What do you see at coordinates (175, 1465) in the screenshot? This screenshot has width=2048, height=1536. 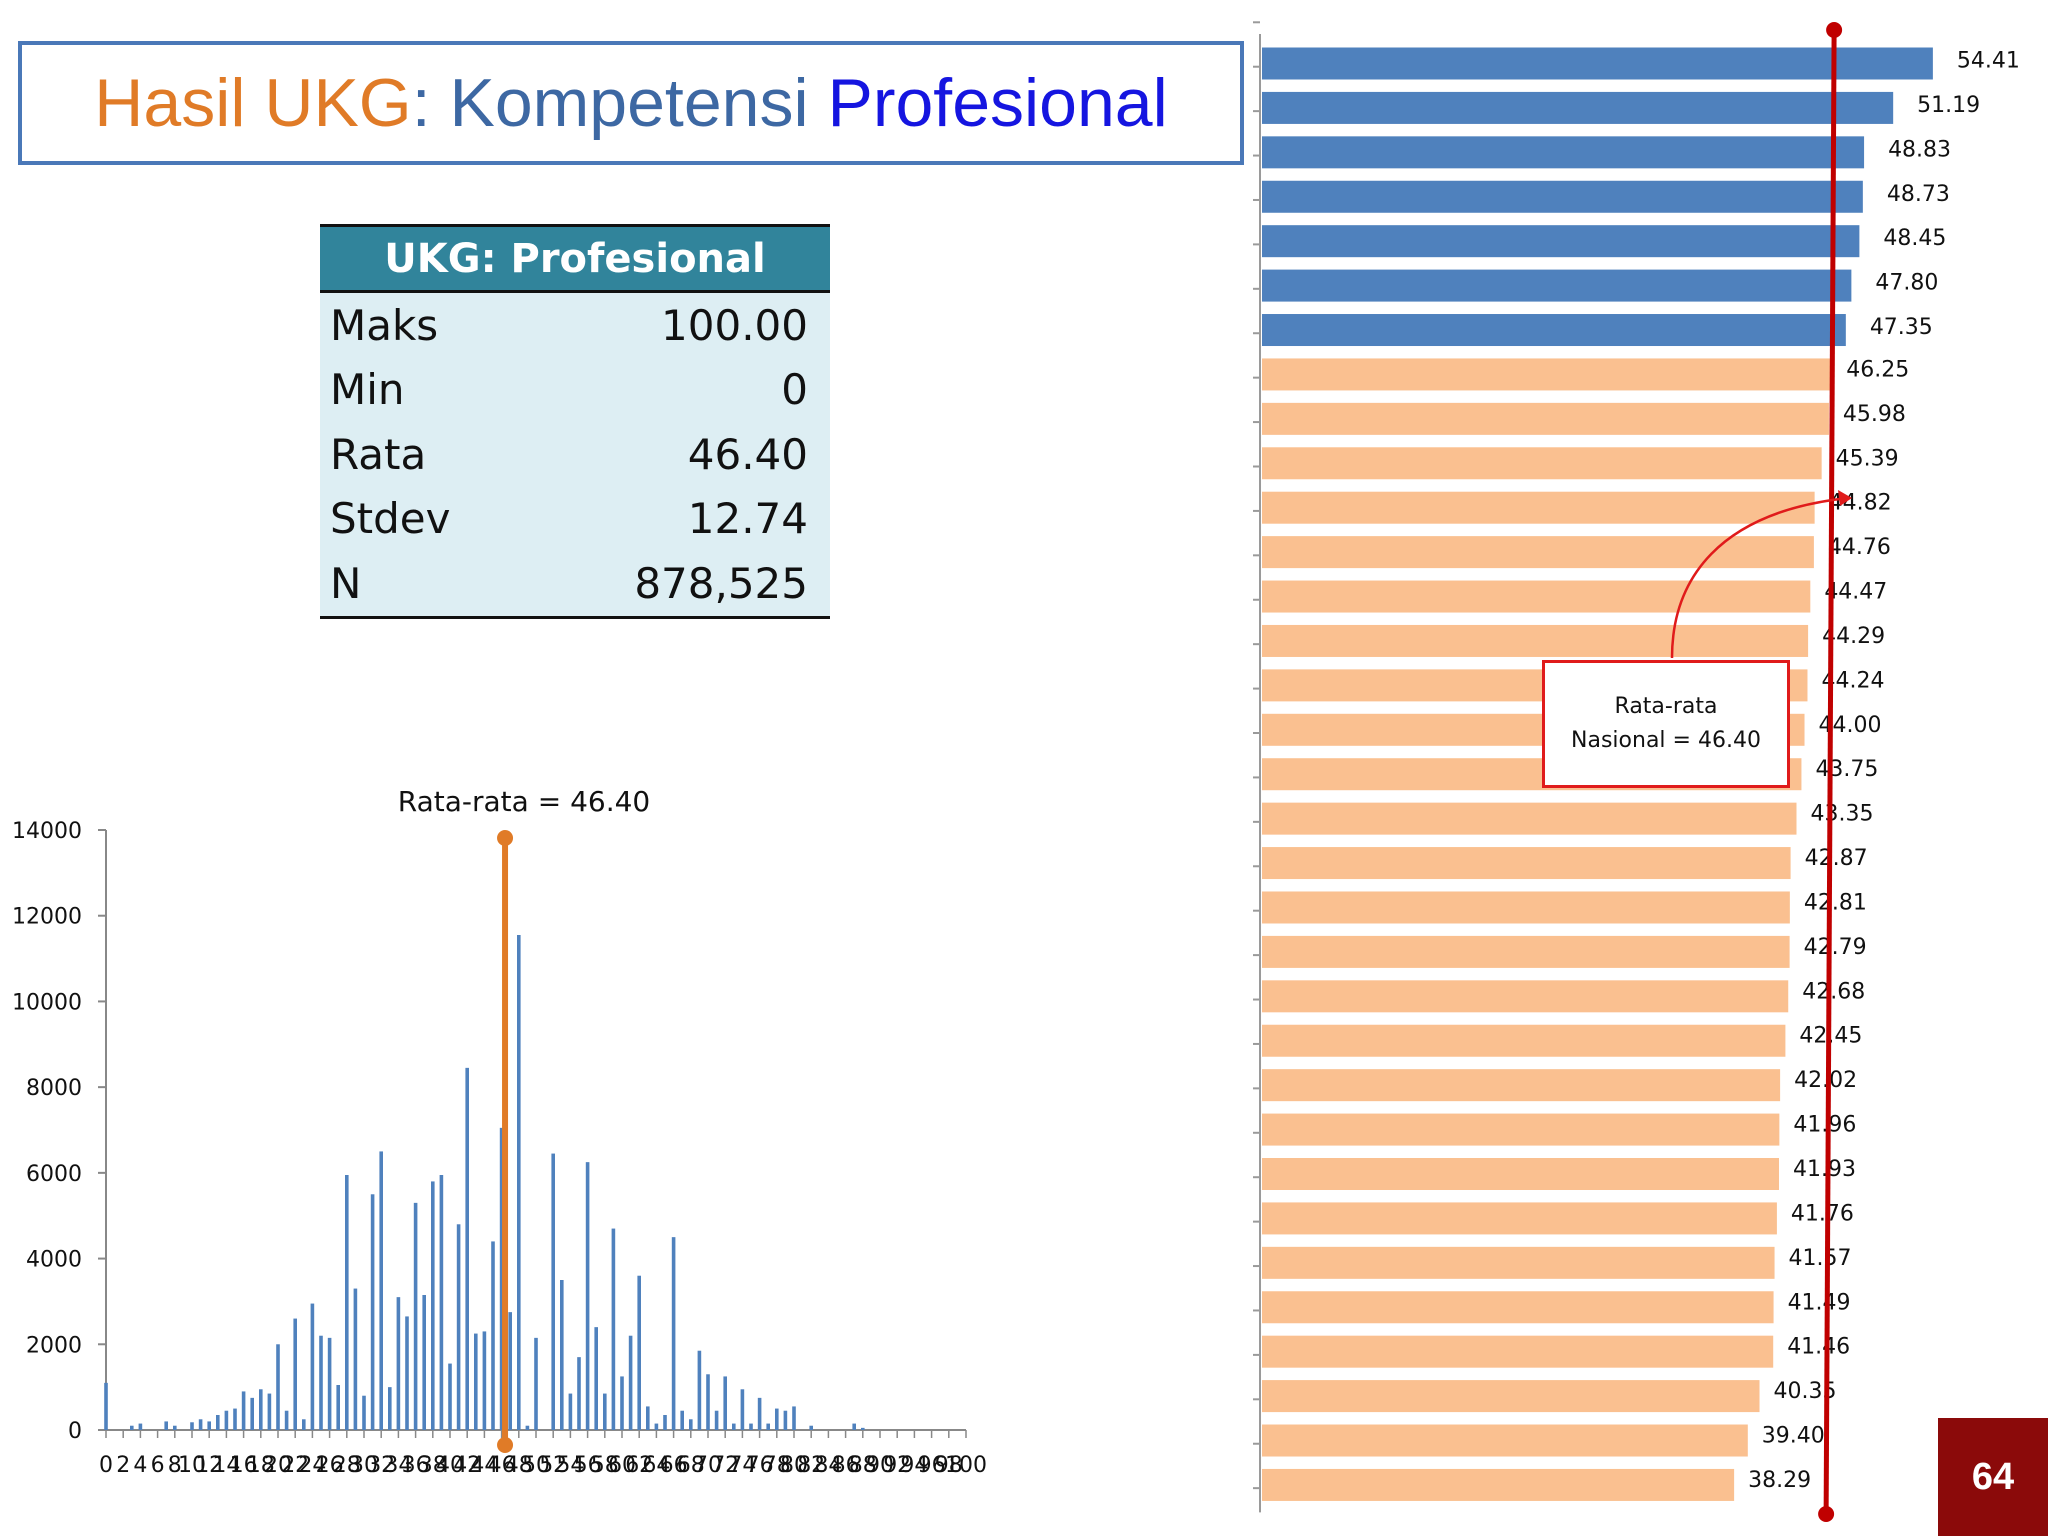 I see `histogram-x-tick-label: 8` at bounding box center [175, 1465].